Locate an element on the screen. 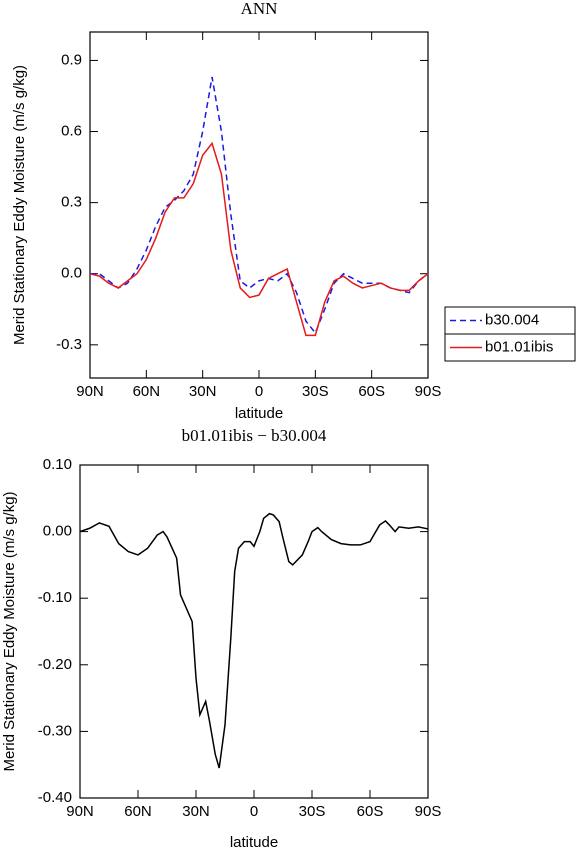  y-tick-label: -0.40 is located at coordinates (55, 797).